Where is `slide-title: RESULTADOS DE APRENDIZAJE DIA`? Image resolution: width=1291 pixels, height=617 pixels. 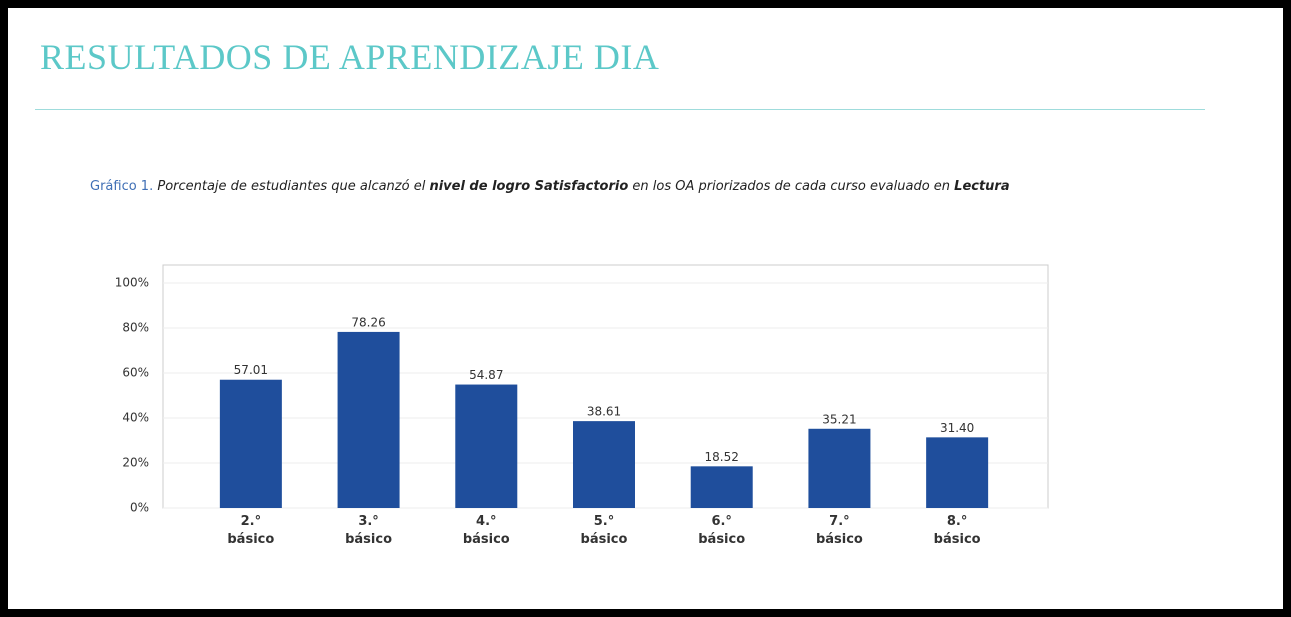 slide-title: RESULTADOS DE APRENDIZAJE DIA is located at coordinates (350, 57).